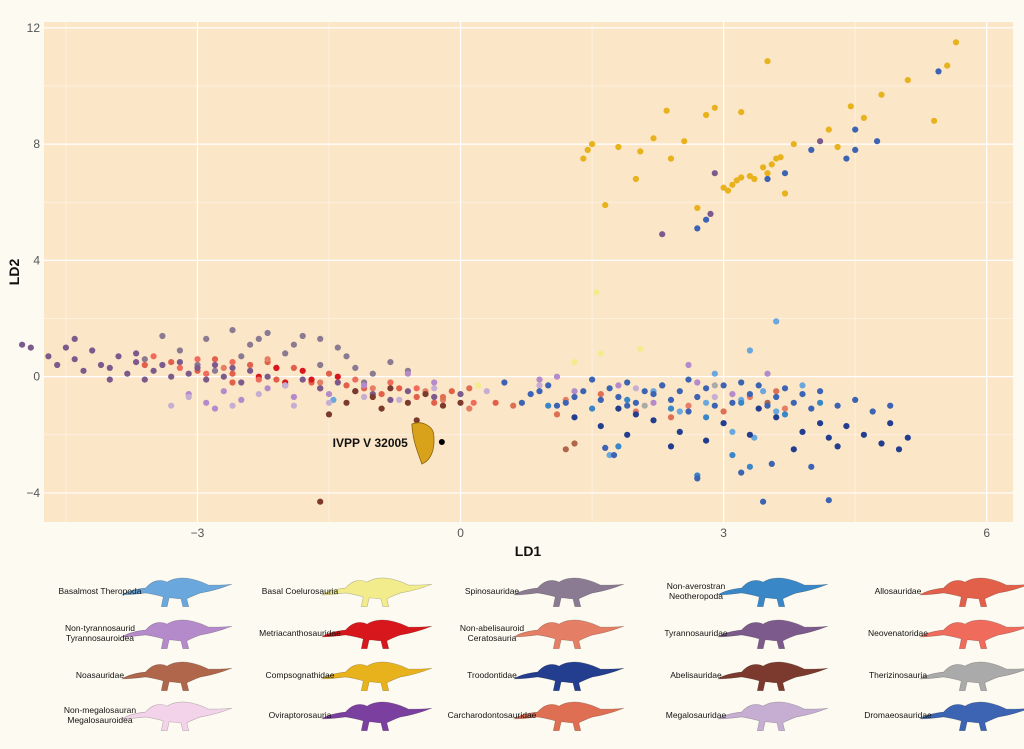 The width and height of the screenshot is (1024, 749). I want to click on megalosaur-silhouette-icon, so click(772, 716).